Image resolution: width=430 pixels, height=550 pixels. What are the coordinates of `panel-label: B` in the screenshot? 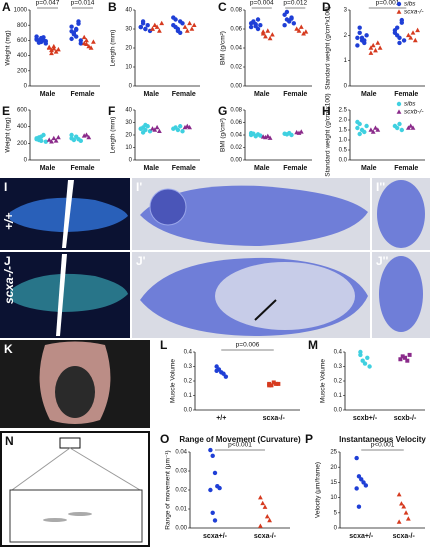 It's located at (112, 7).